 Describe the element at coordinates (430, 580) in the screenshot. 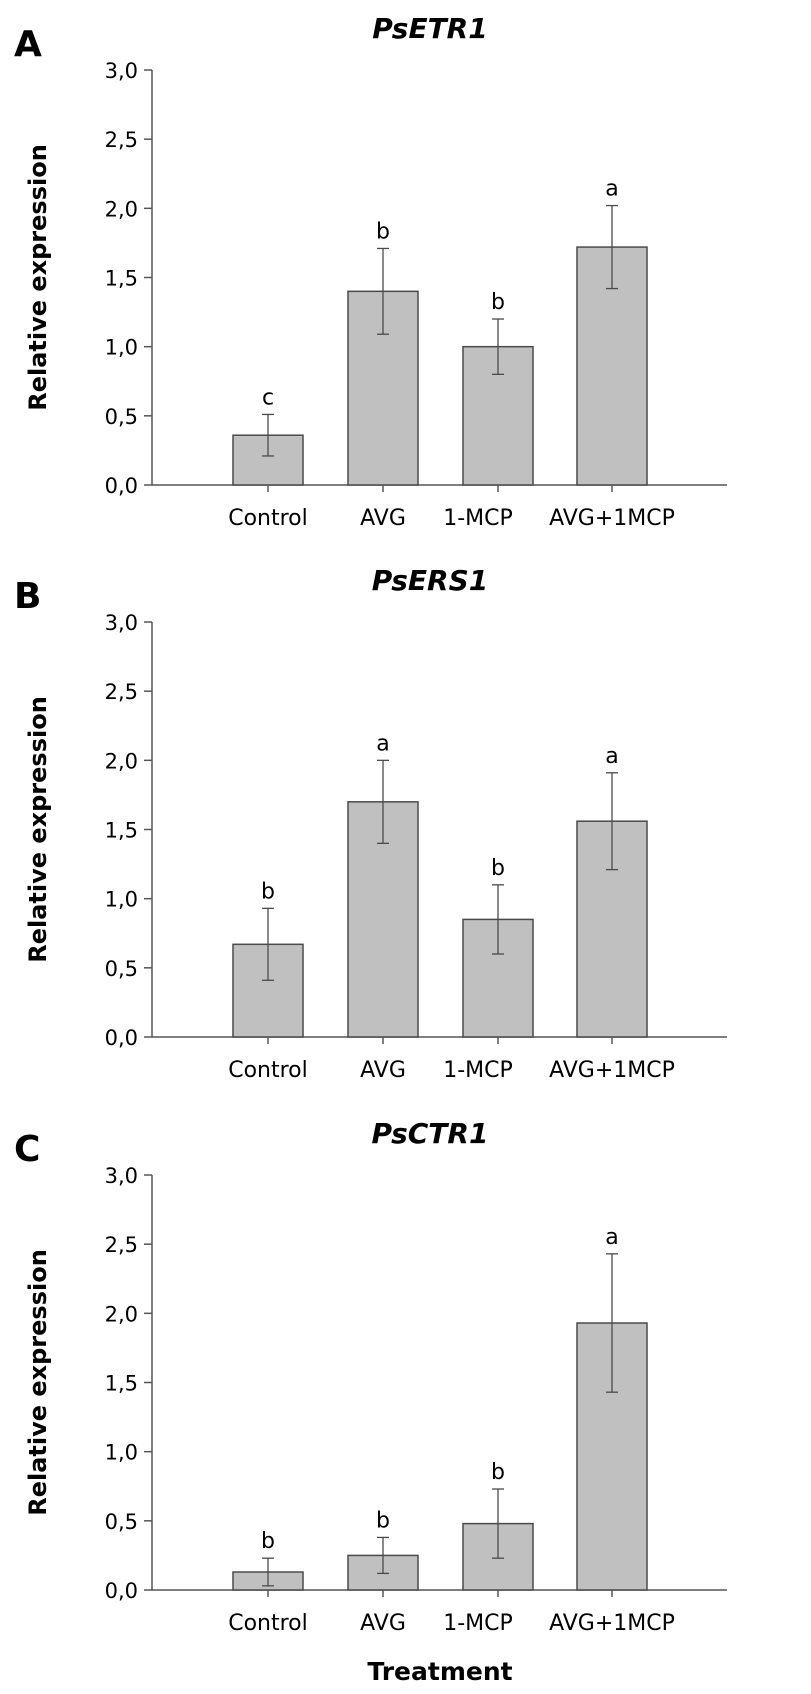

I see `panel-title: PsERS1` at that location.